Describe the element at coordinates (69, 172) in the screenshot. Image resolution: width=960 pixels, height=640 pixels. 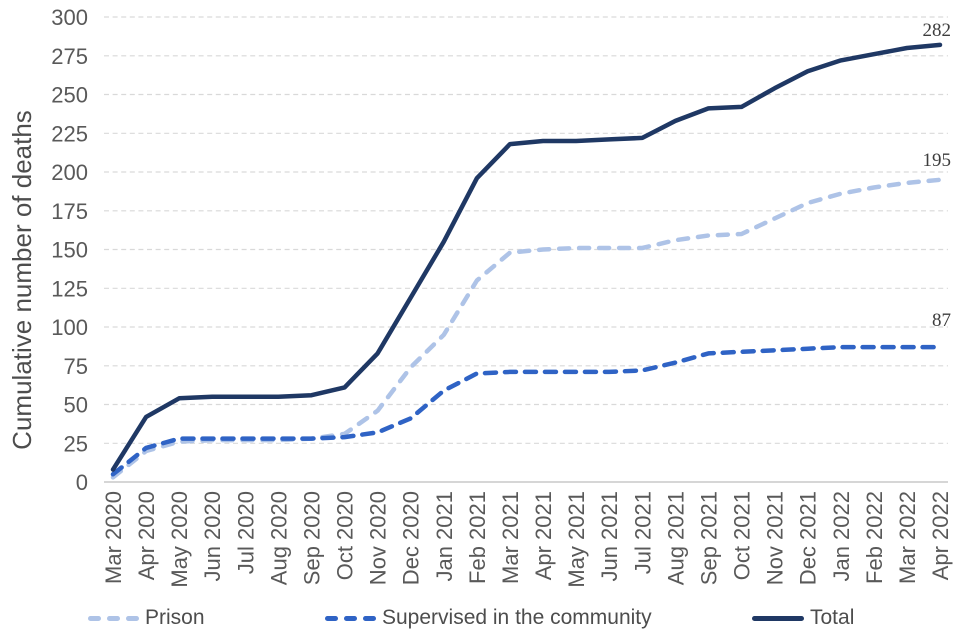
I see `y-tick-label: 200` at that location.